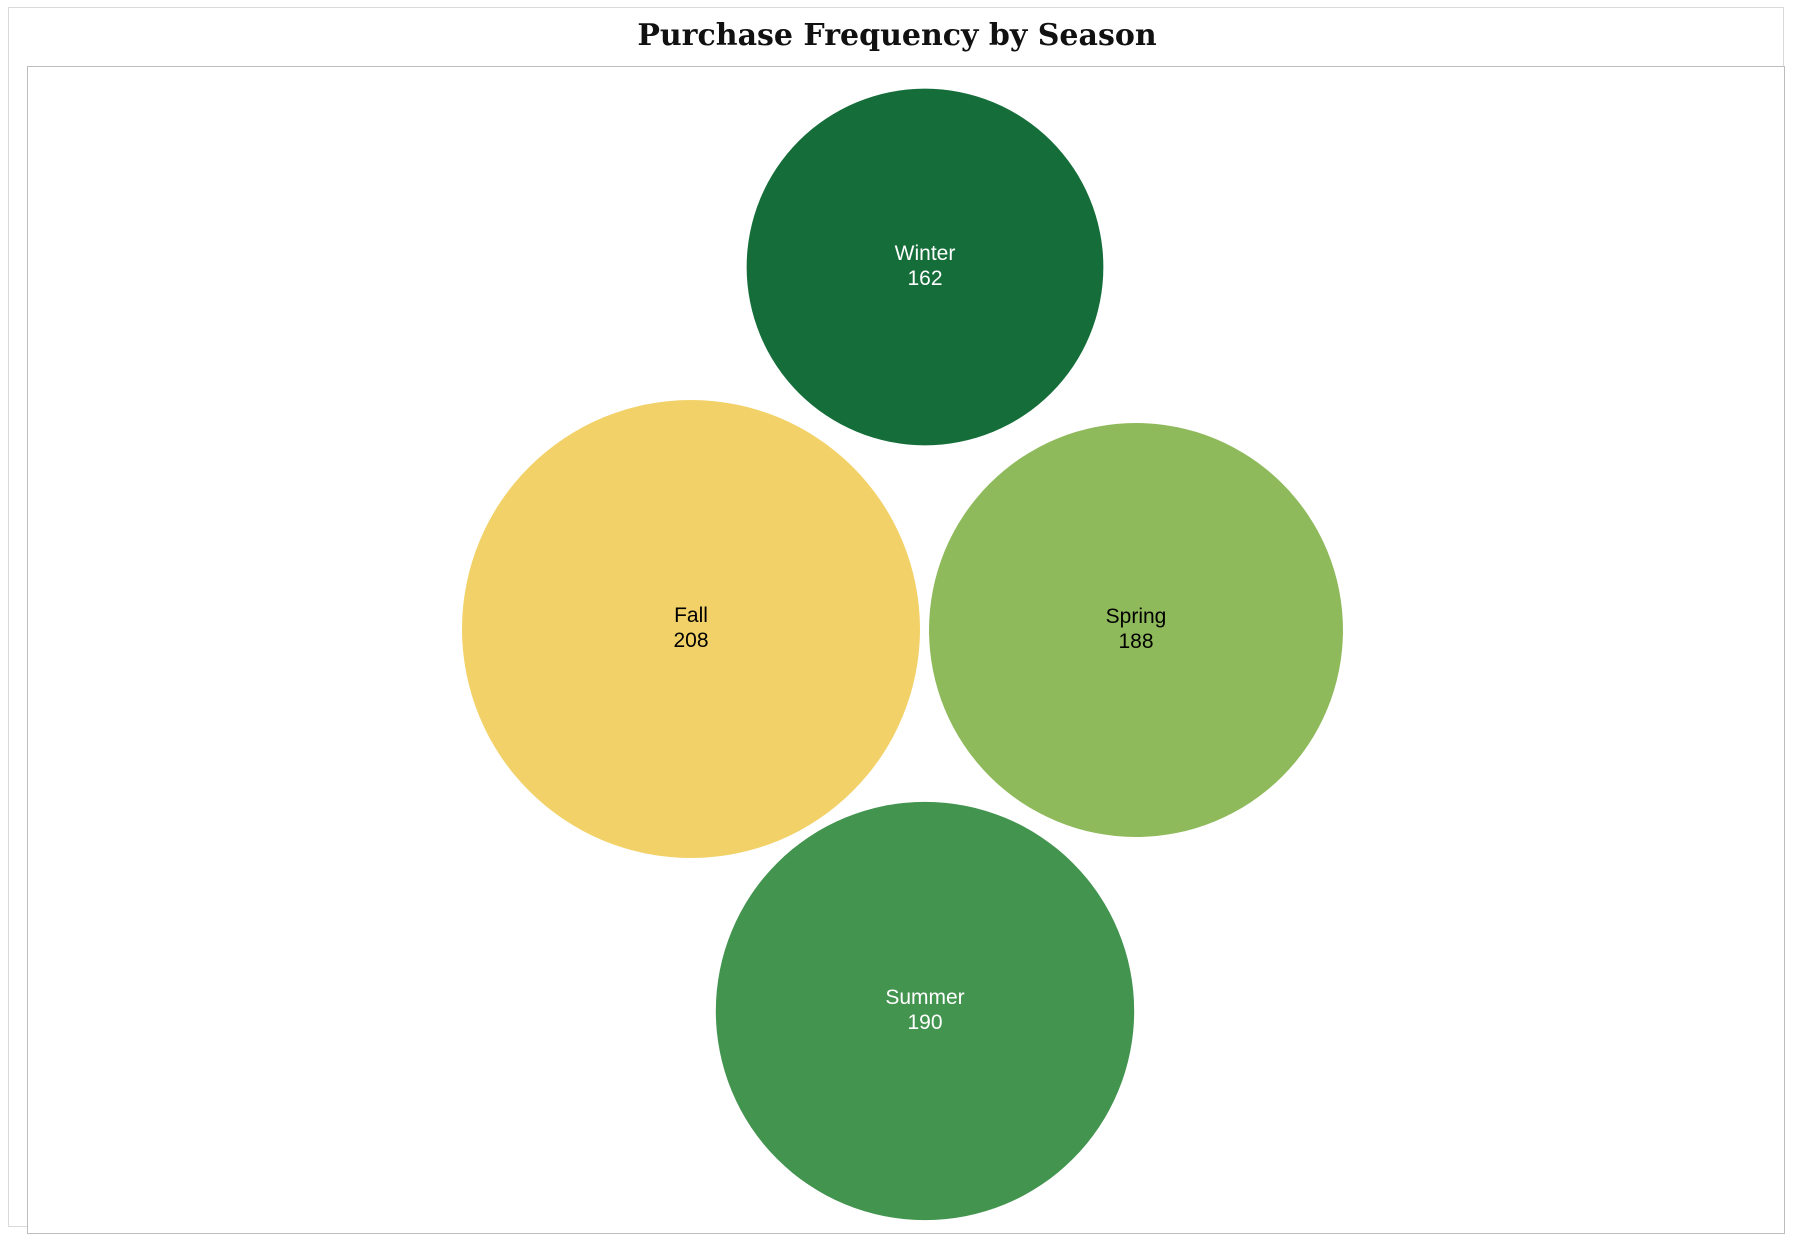 This screenshot has width=1794, height=1234. Describe the element at coordinates (925, 253) in the screenshot. I see `bubble-label-winter: Winter` at that location.